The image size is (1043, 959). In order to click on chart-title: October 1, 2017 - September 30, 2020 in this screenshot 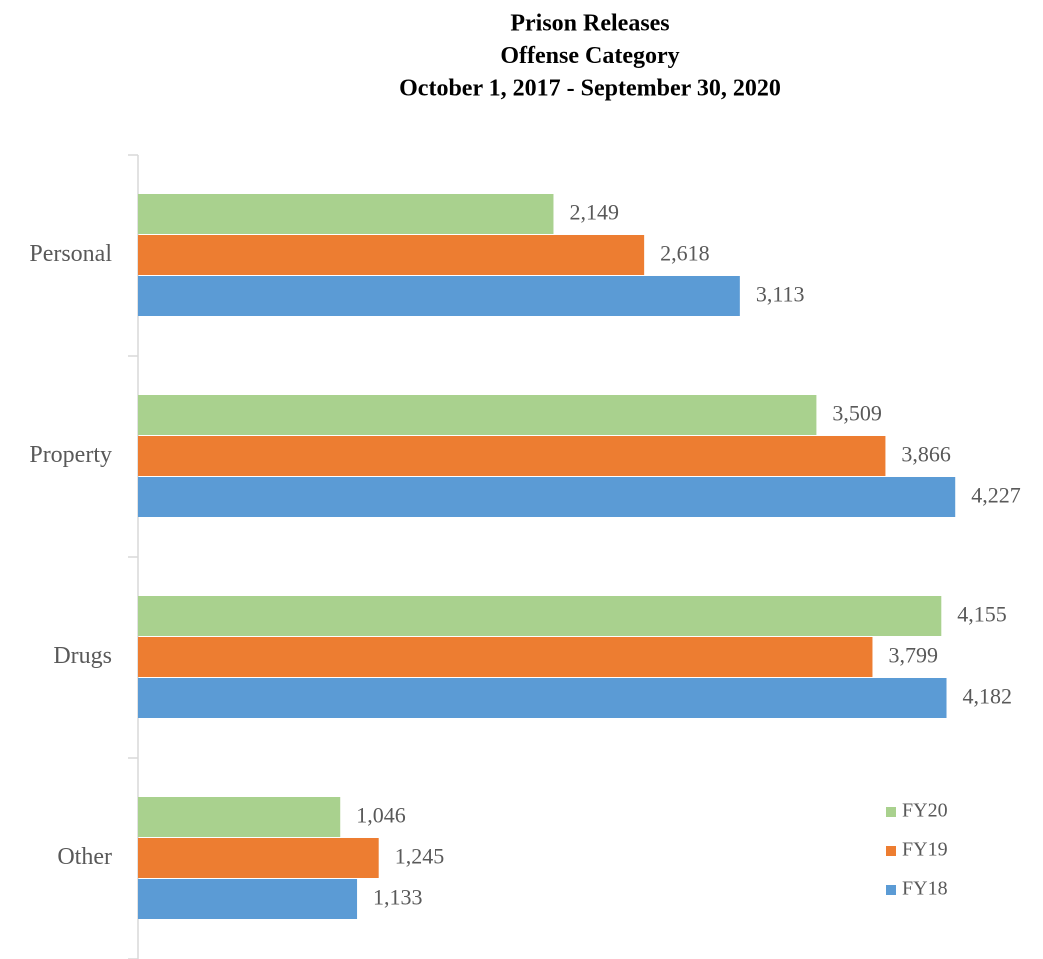, I will do `click(590, 89)`.